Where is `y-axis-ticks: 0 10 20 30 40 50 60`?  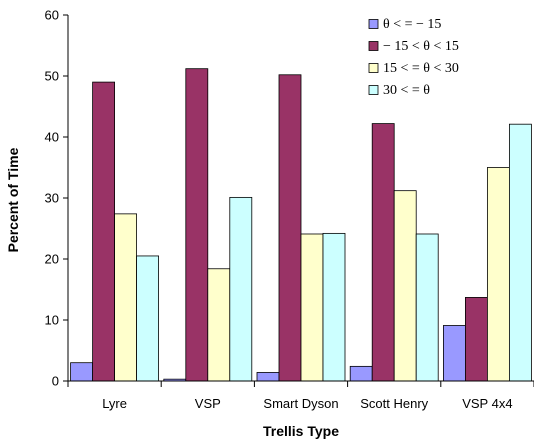
y-axis-ticks: 0 10 20 30 40 50 60 is located at coordinates (56, 198).